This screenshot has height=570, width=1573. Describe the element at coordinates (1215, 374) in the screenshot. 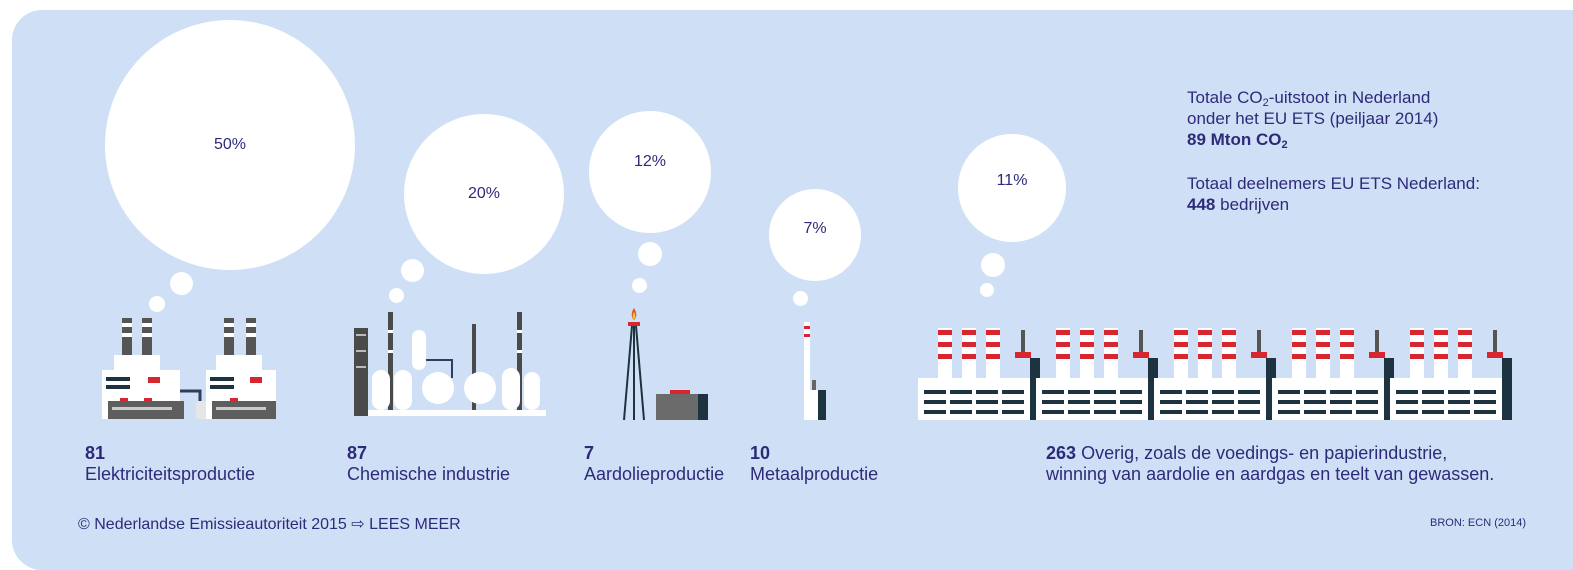

I see `other-industry-illustration` at that location.